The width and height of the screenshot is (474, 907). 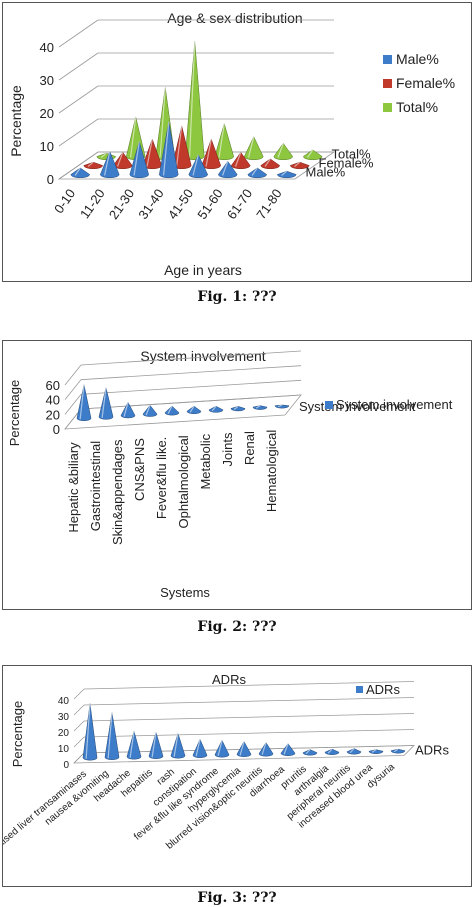 I want to click on cone-ADRs-fever &flu like syndrome, so click(x=222, y=748).